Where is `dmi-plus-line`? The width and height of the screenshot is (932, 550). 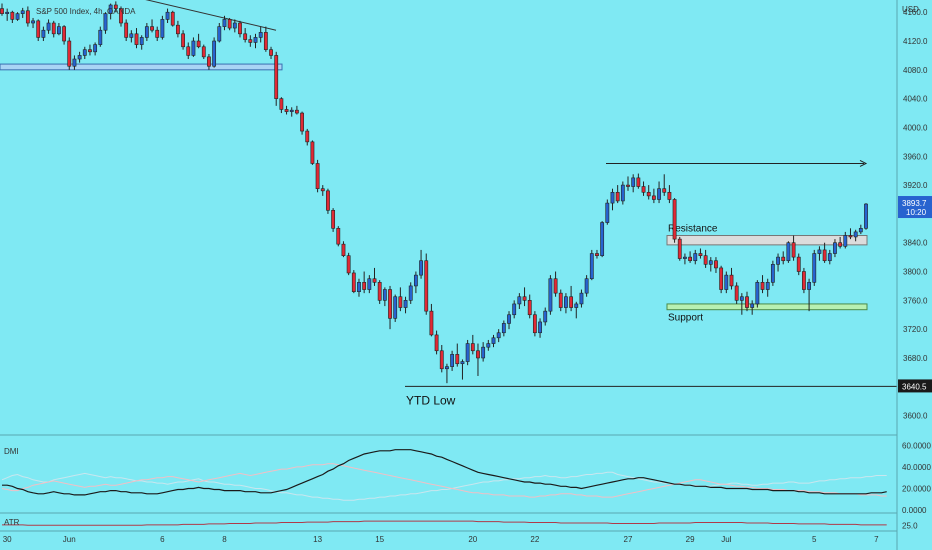 dmi-plus-line is located at coordinates (444, 486).